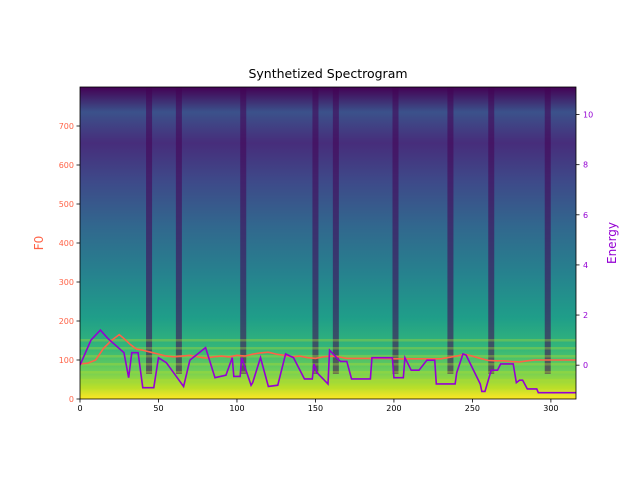 The image size is (640, 480). I want to click on f0-axis: 0 100 200 300 400 500 600 700, so click(69, 263).